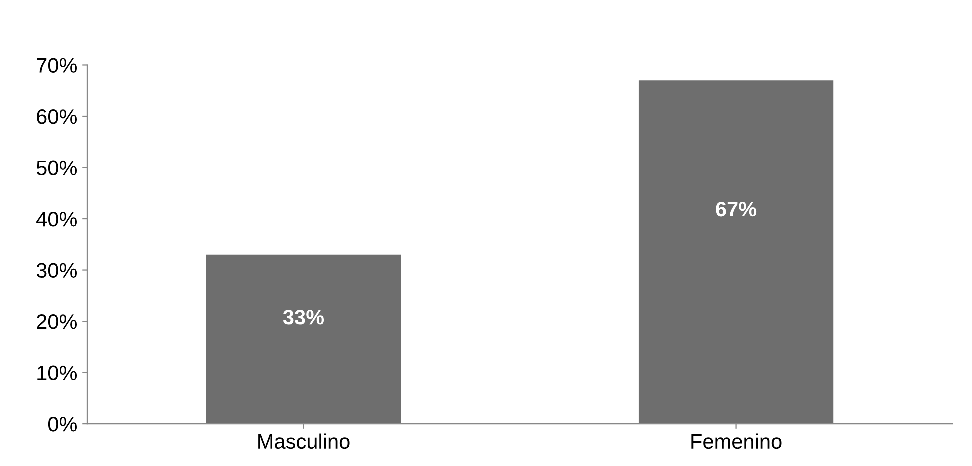  Describe the element at coordinates (57, 168) in the screenshot. I see `y-tick-label: 50%` at that location.